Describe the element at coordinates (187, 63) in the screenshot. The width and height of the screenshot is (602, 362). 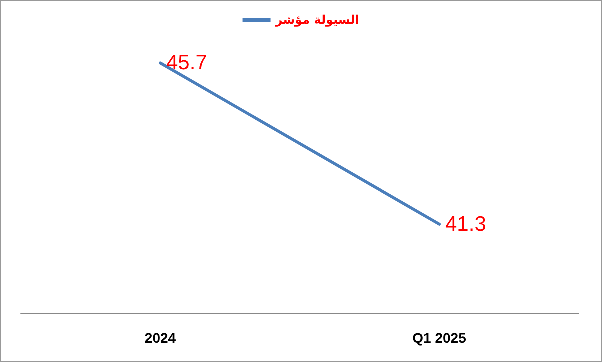
I see `data-label: 45.7` at that location.